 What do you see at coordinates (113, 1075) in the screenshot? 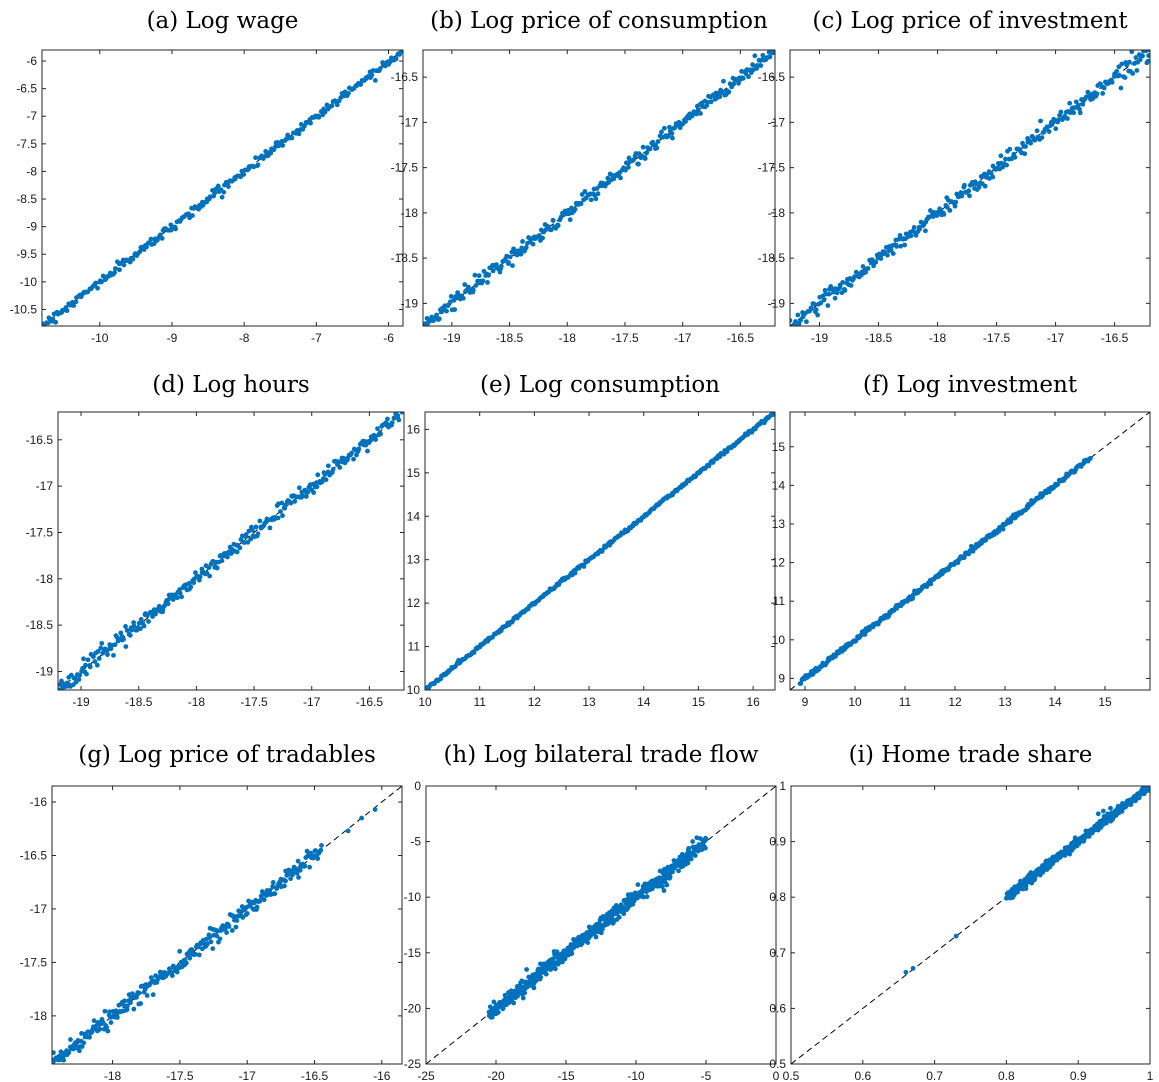
I see `x-tick-label: -18` at bounding box center [113, 1075].